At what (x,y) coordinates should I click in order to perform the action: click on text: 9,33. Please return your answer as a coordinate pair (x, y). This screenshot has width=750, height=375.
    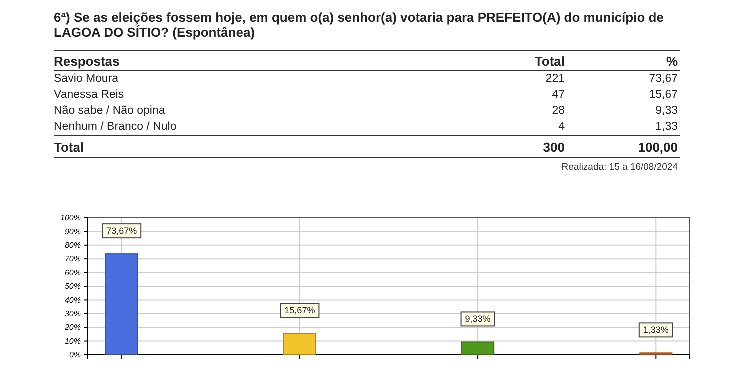
    Looking at the image, I should click on (667, 111).